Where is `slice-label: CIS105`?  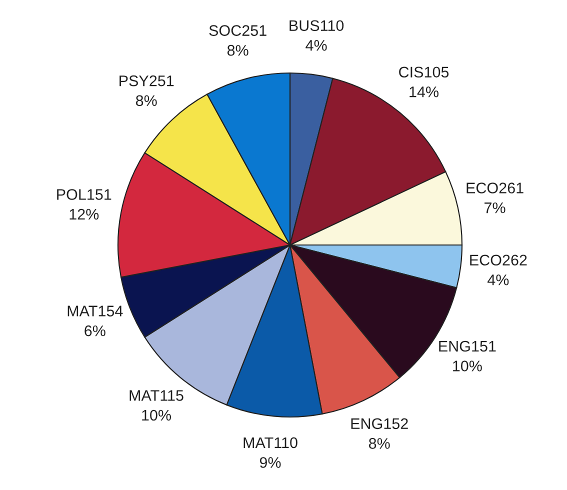
slice-label: CIS105 is located at coordinates (424, 72).